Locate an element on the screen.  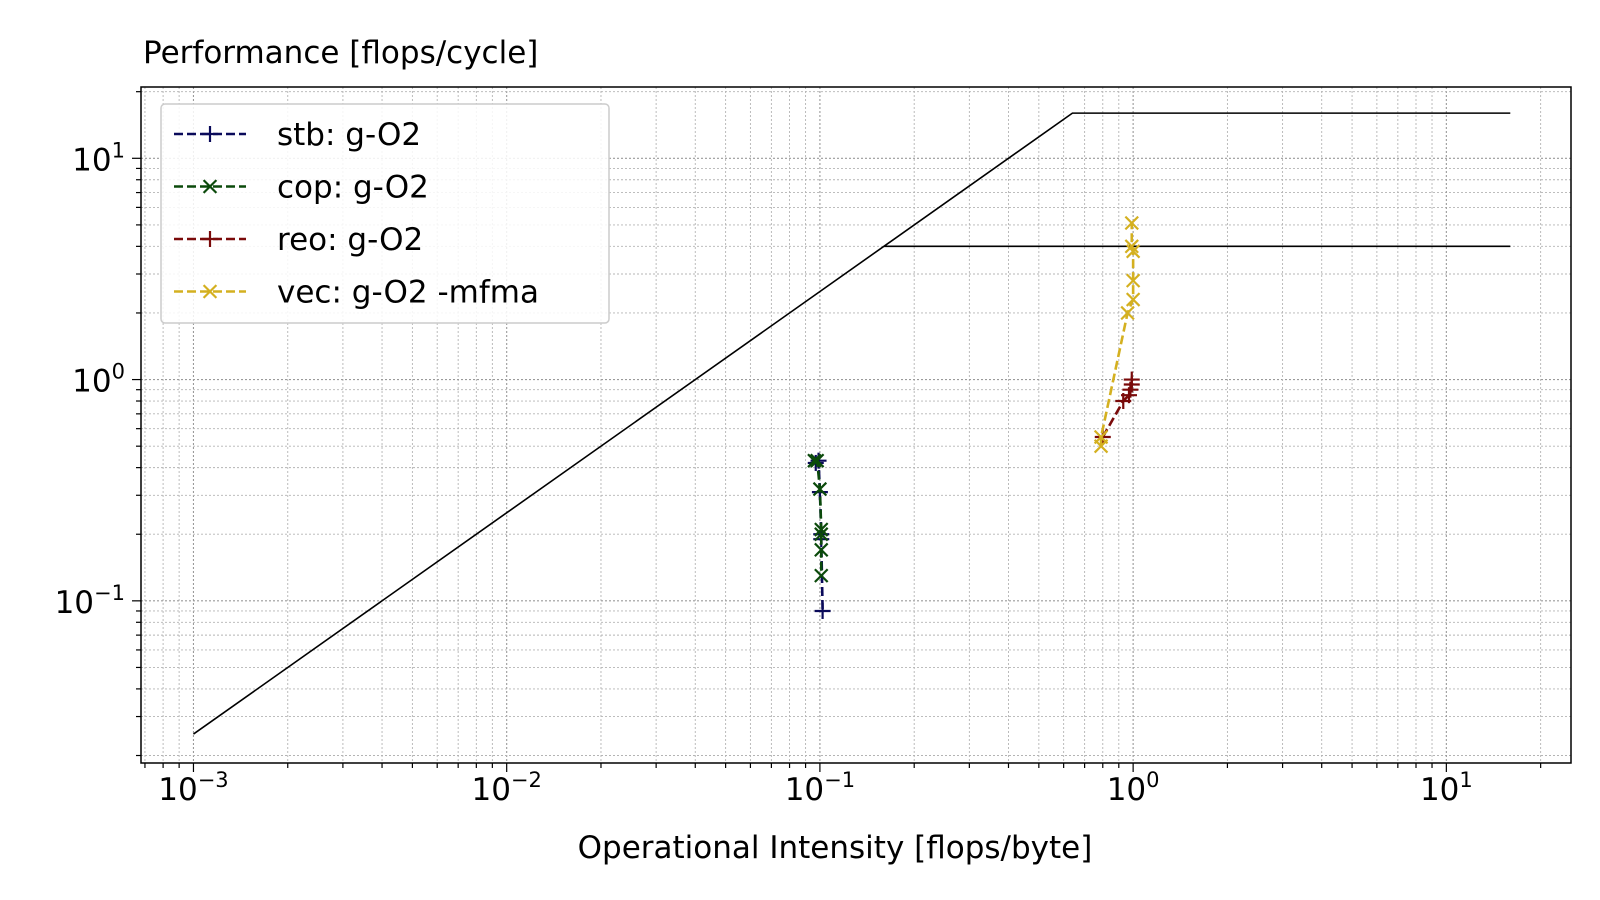
x-tick-label: 10⁻² is located at coordinates (506, 788).